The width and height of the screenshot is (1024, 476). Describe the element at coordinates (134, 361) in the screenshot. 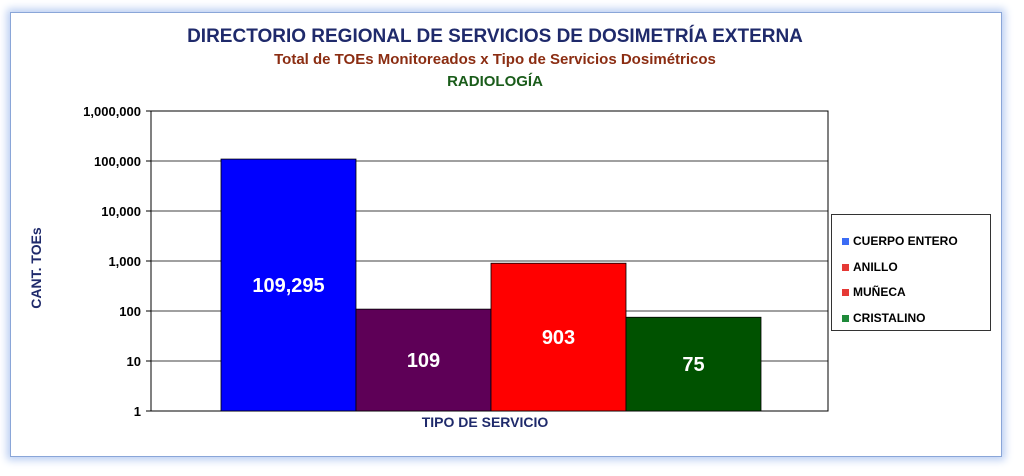

I see `y-tick-label-1: 10` at that location.